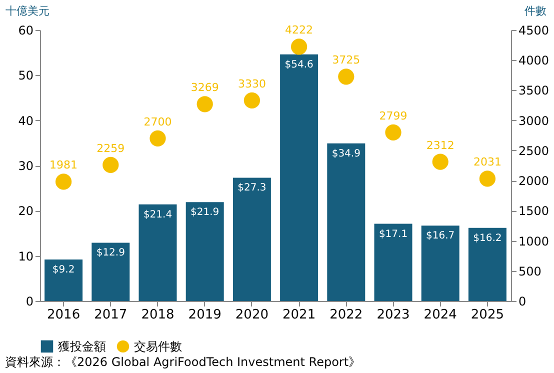 This screenshot has width=554, height=373. What do you see at coordinates (63, 270) in the screenshot?
I see `data-label: $9.2` at bounding box center [63, 270].